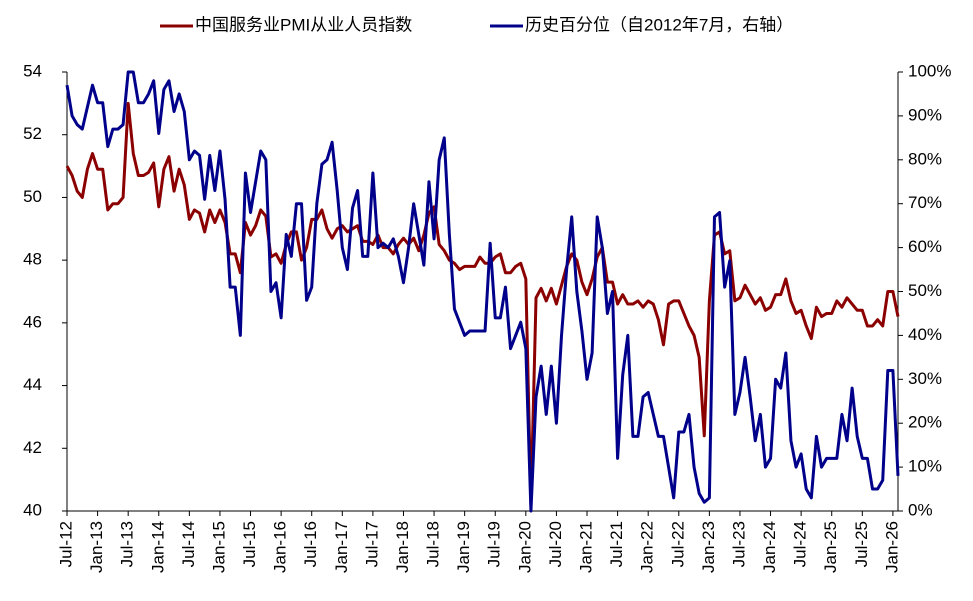 This screenshot has width=973, height=601. What do you see at coordinates (616, 544) in the screenshot?
I see `x-tick-label: Jul-21` at bounding box center [616, 544].